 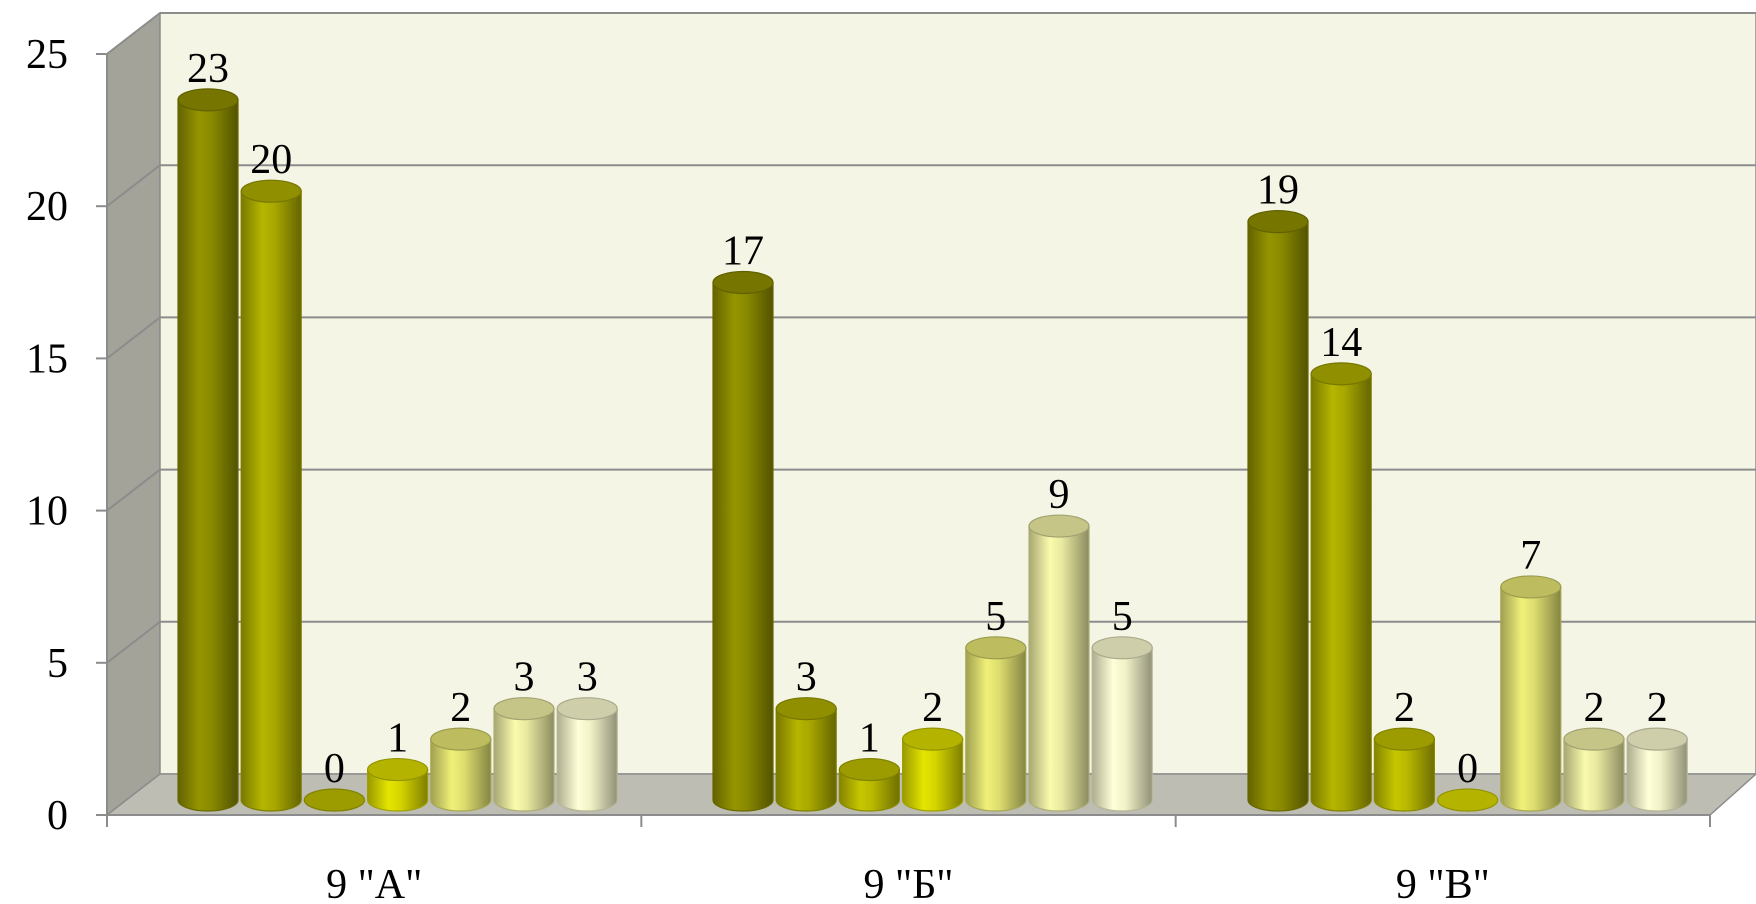 What do you see at coordinates (67, 435) in the screenshot?
I see `y-axis: 0 5 10 15 20 25` at bounding box center [67, 435].